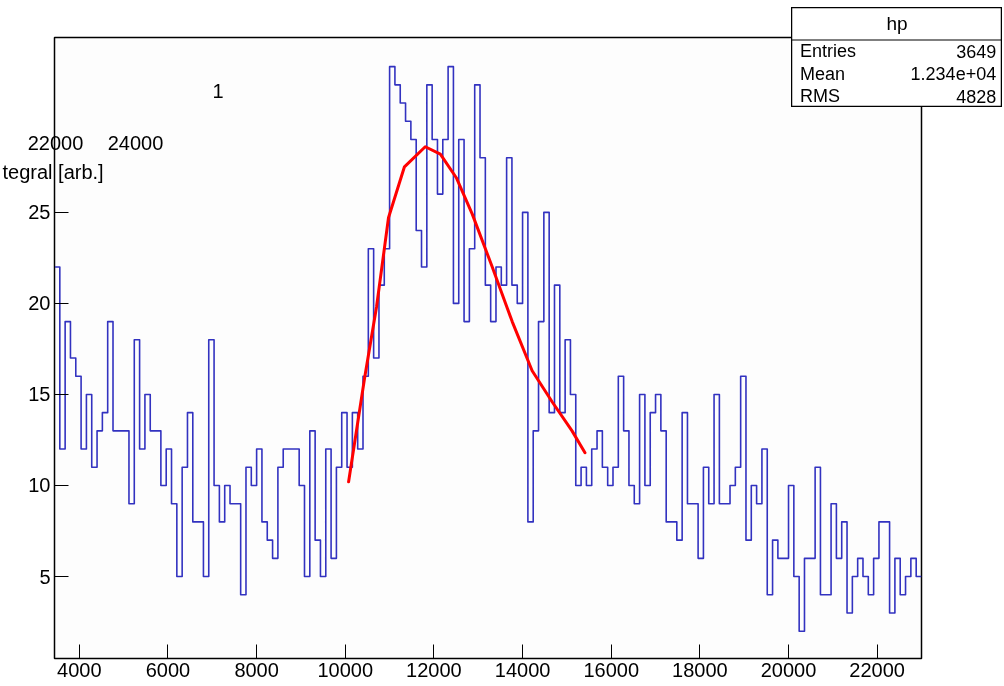 The image size is (1004, 686). What do you see at coordinates (827, 51) in the screenshot?
I see `annotation: Entries` at bounding box center [827, 51].